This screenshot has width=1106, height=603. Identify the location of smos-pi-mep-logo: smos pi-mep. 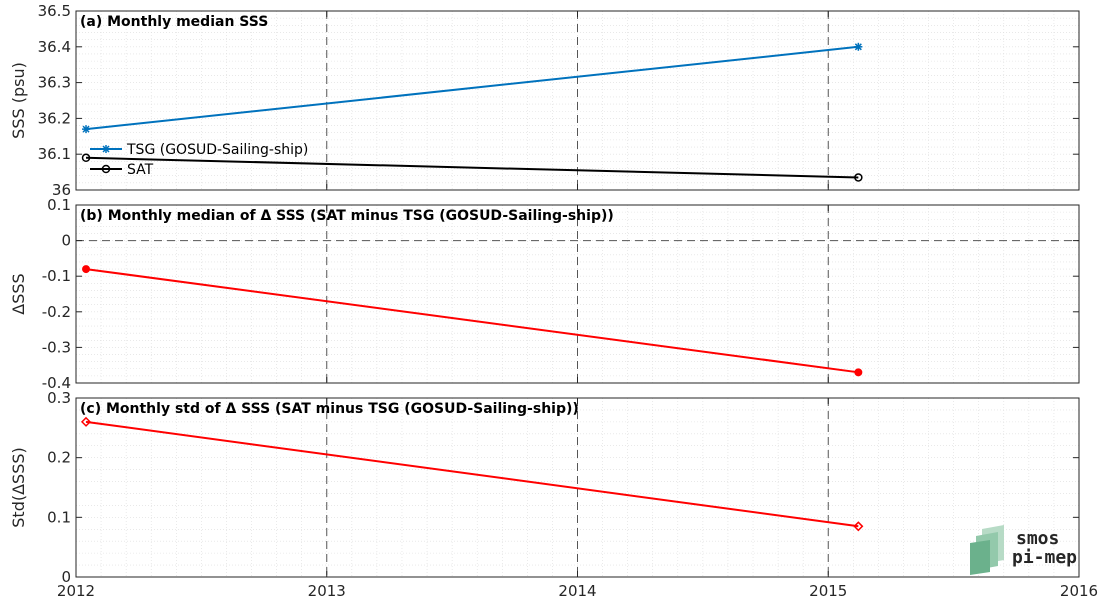
(1023, 550).